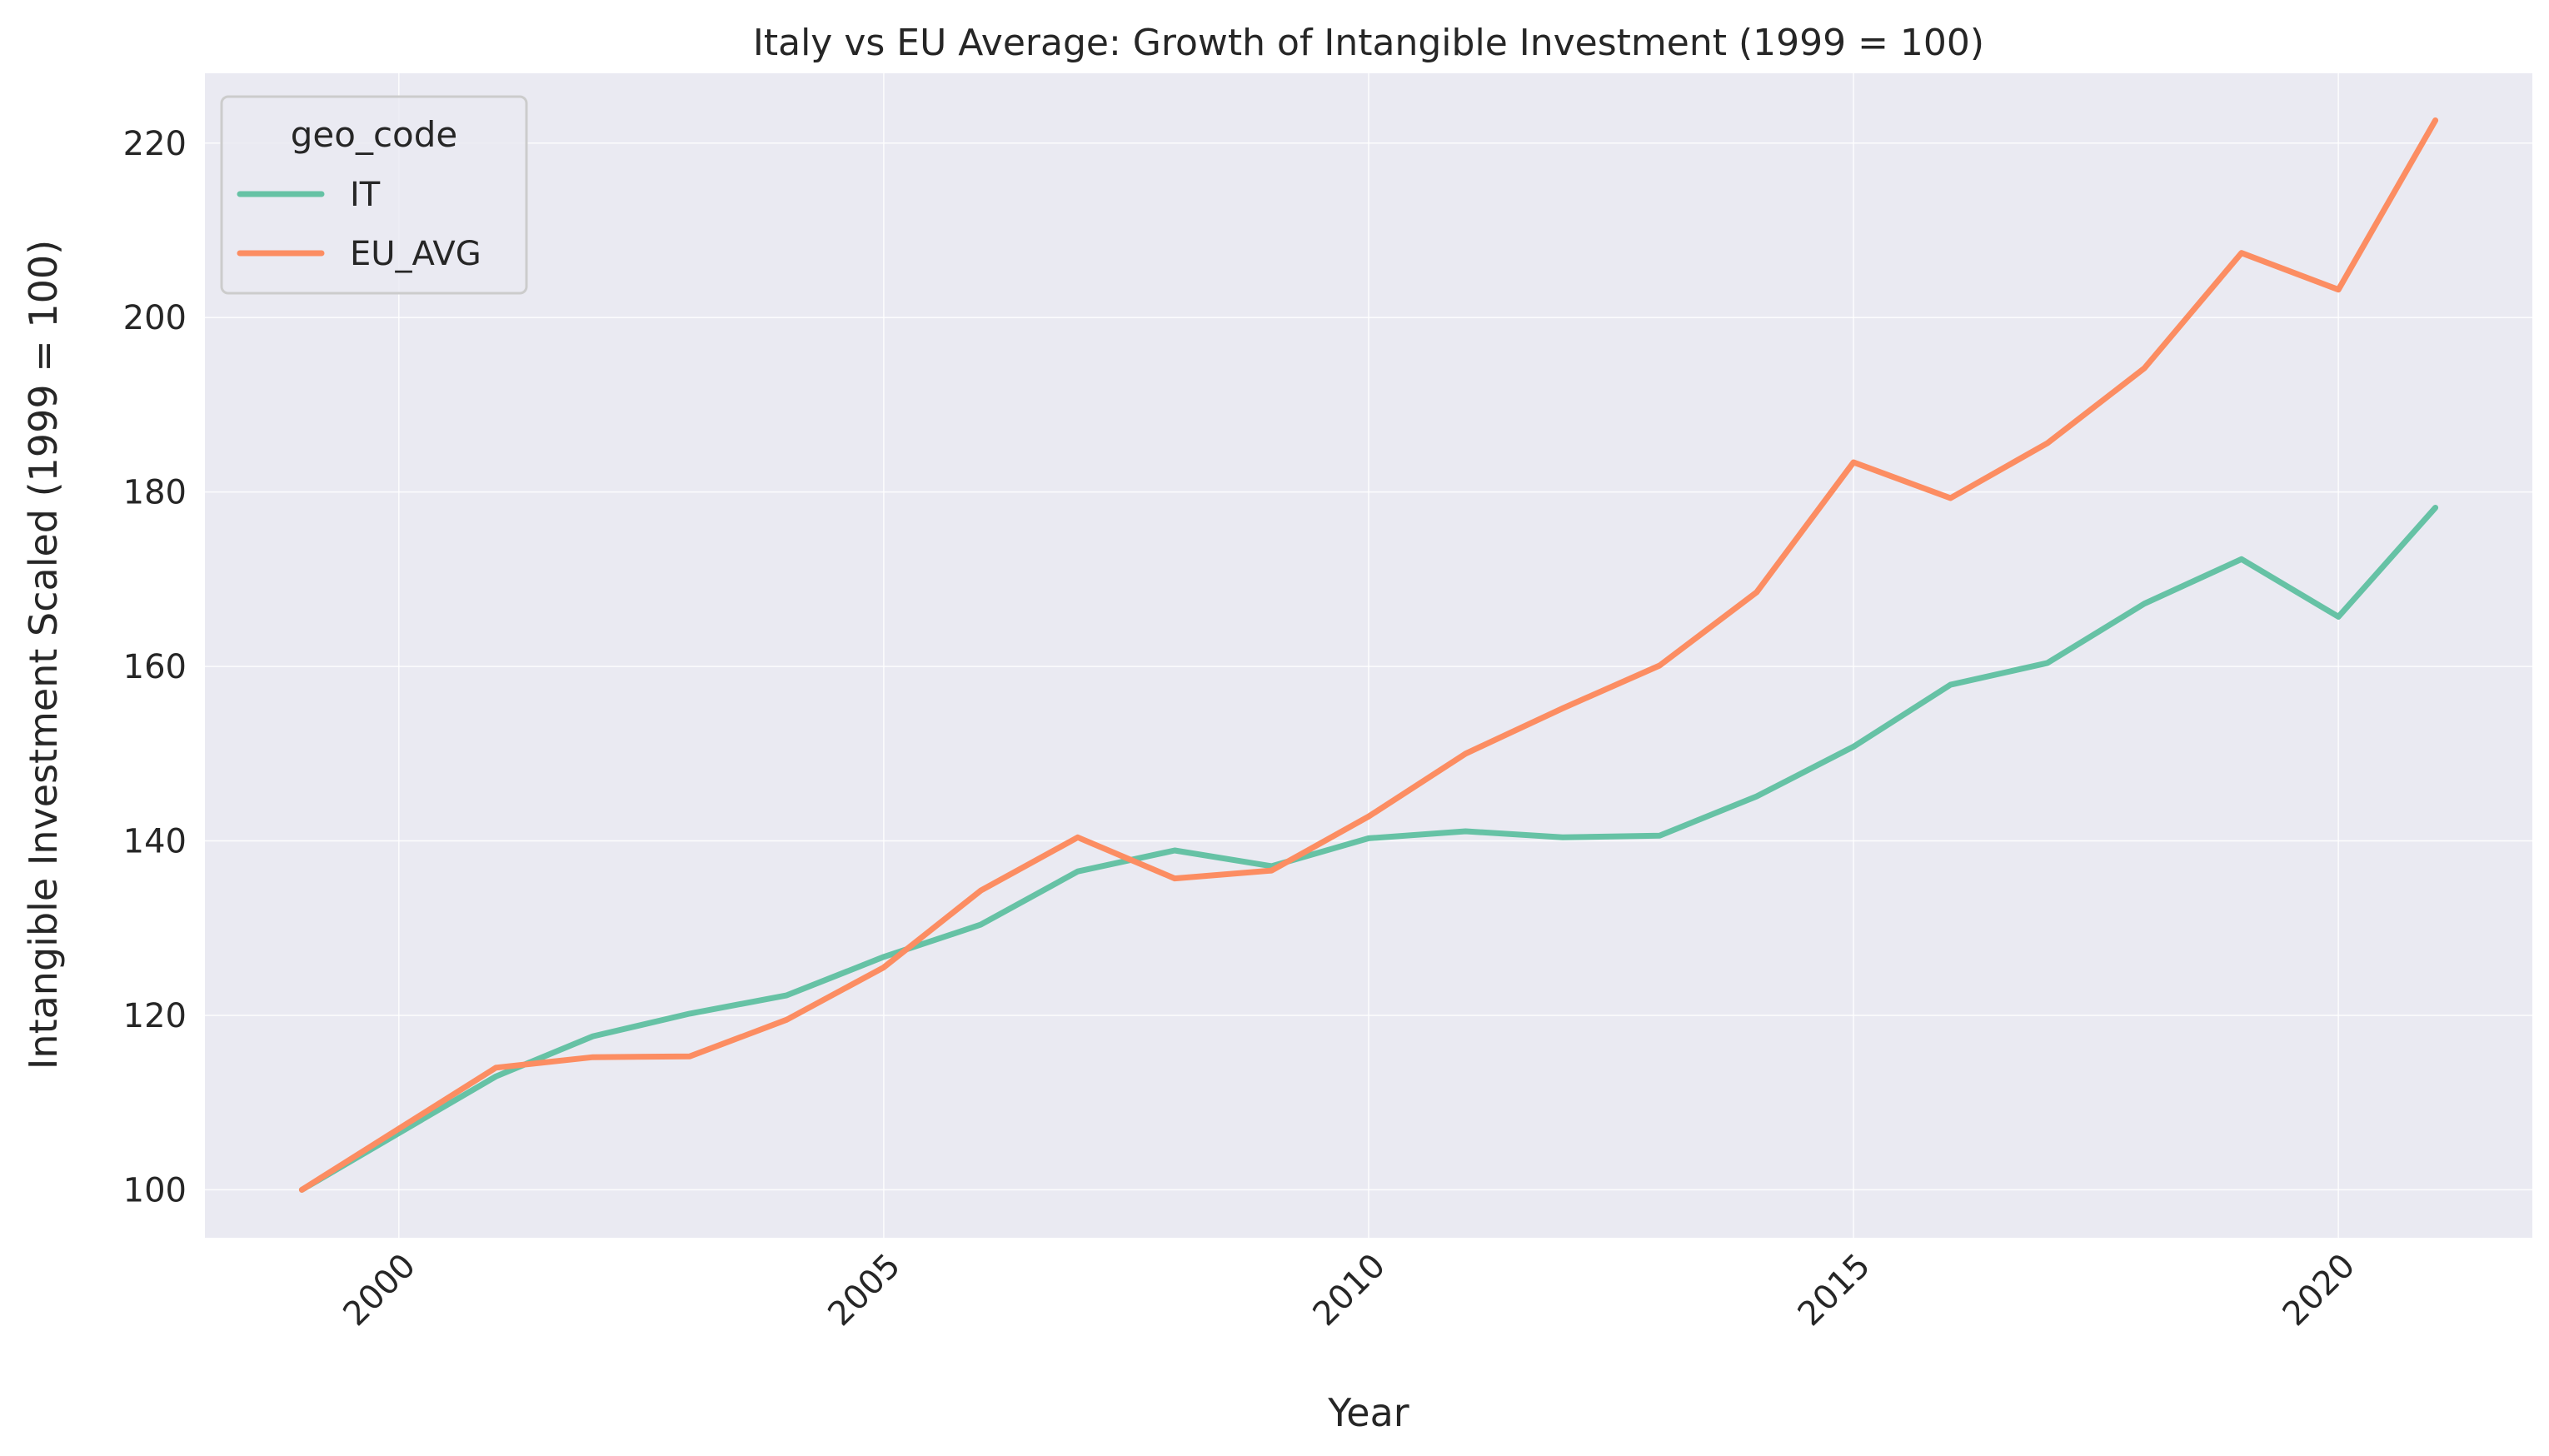 This screenshot has width=2549, height=1456. I want to click on y-axis-ticks: 100 120 140 160 180 200 220, so click(155, 667).